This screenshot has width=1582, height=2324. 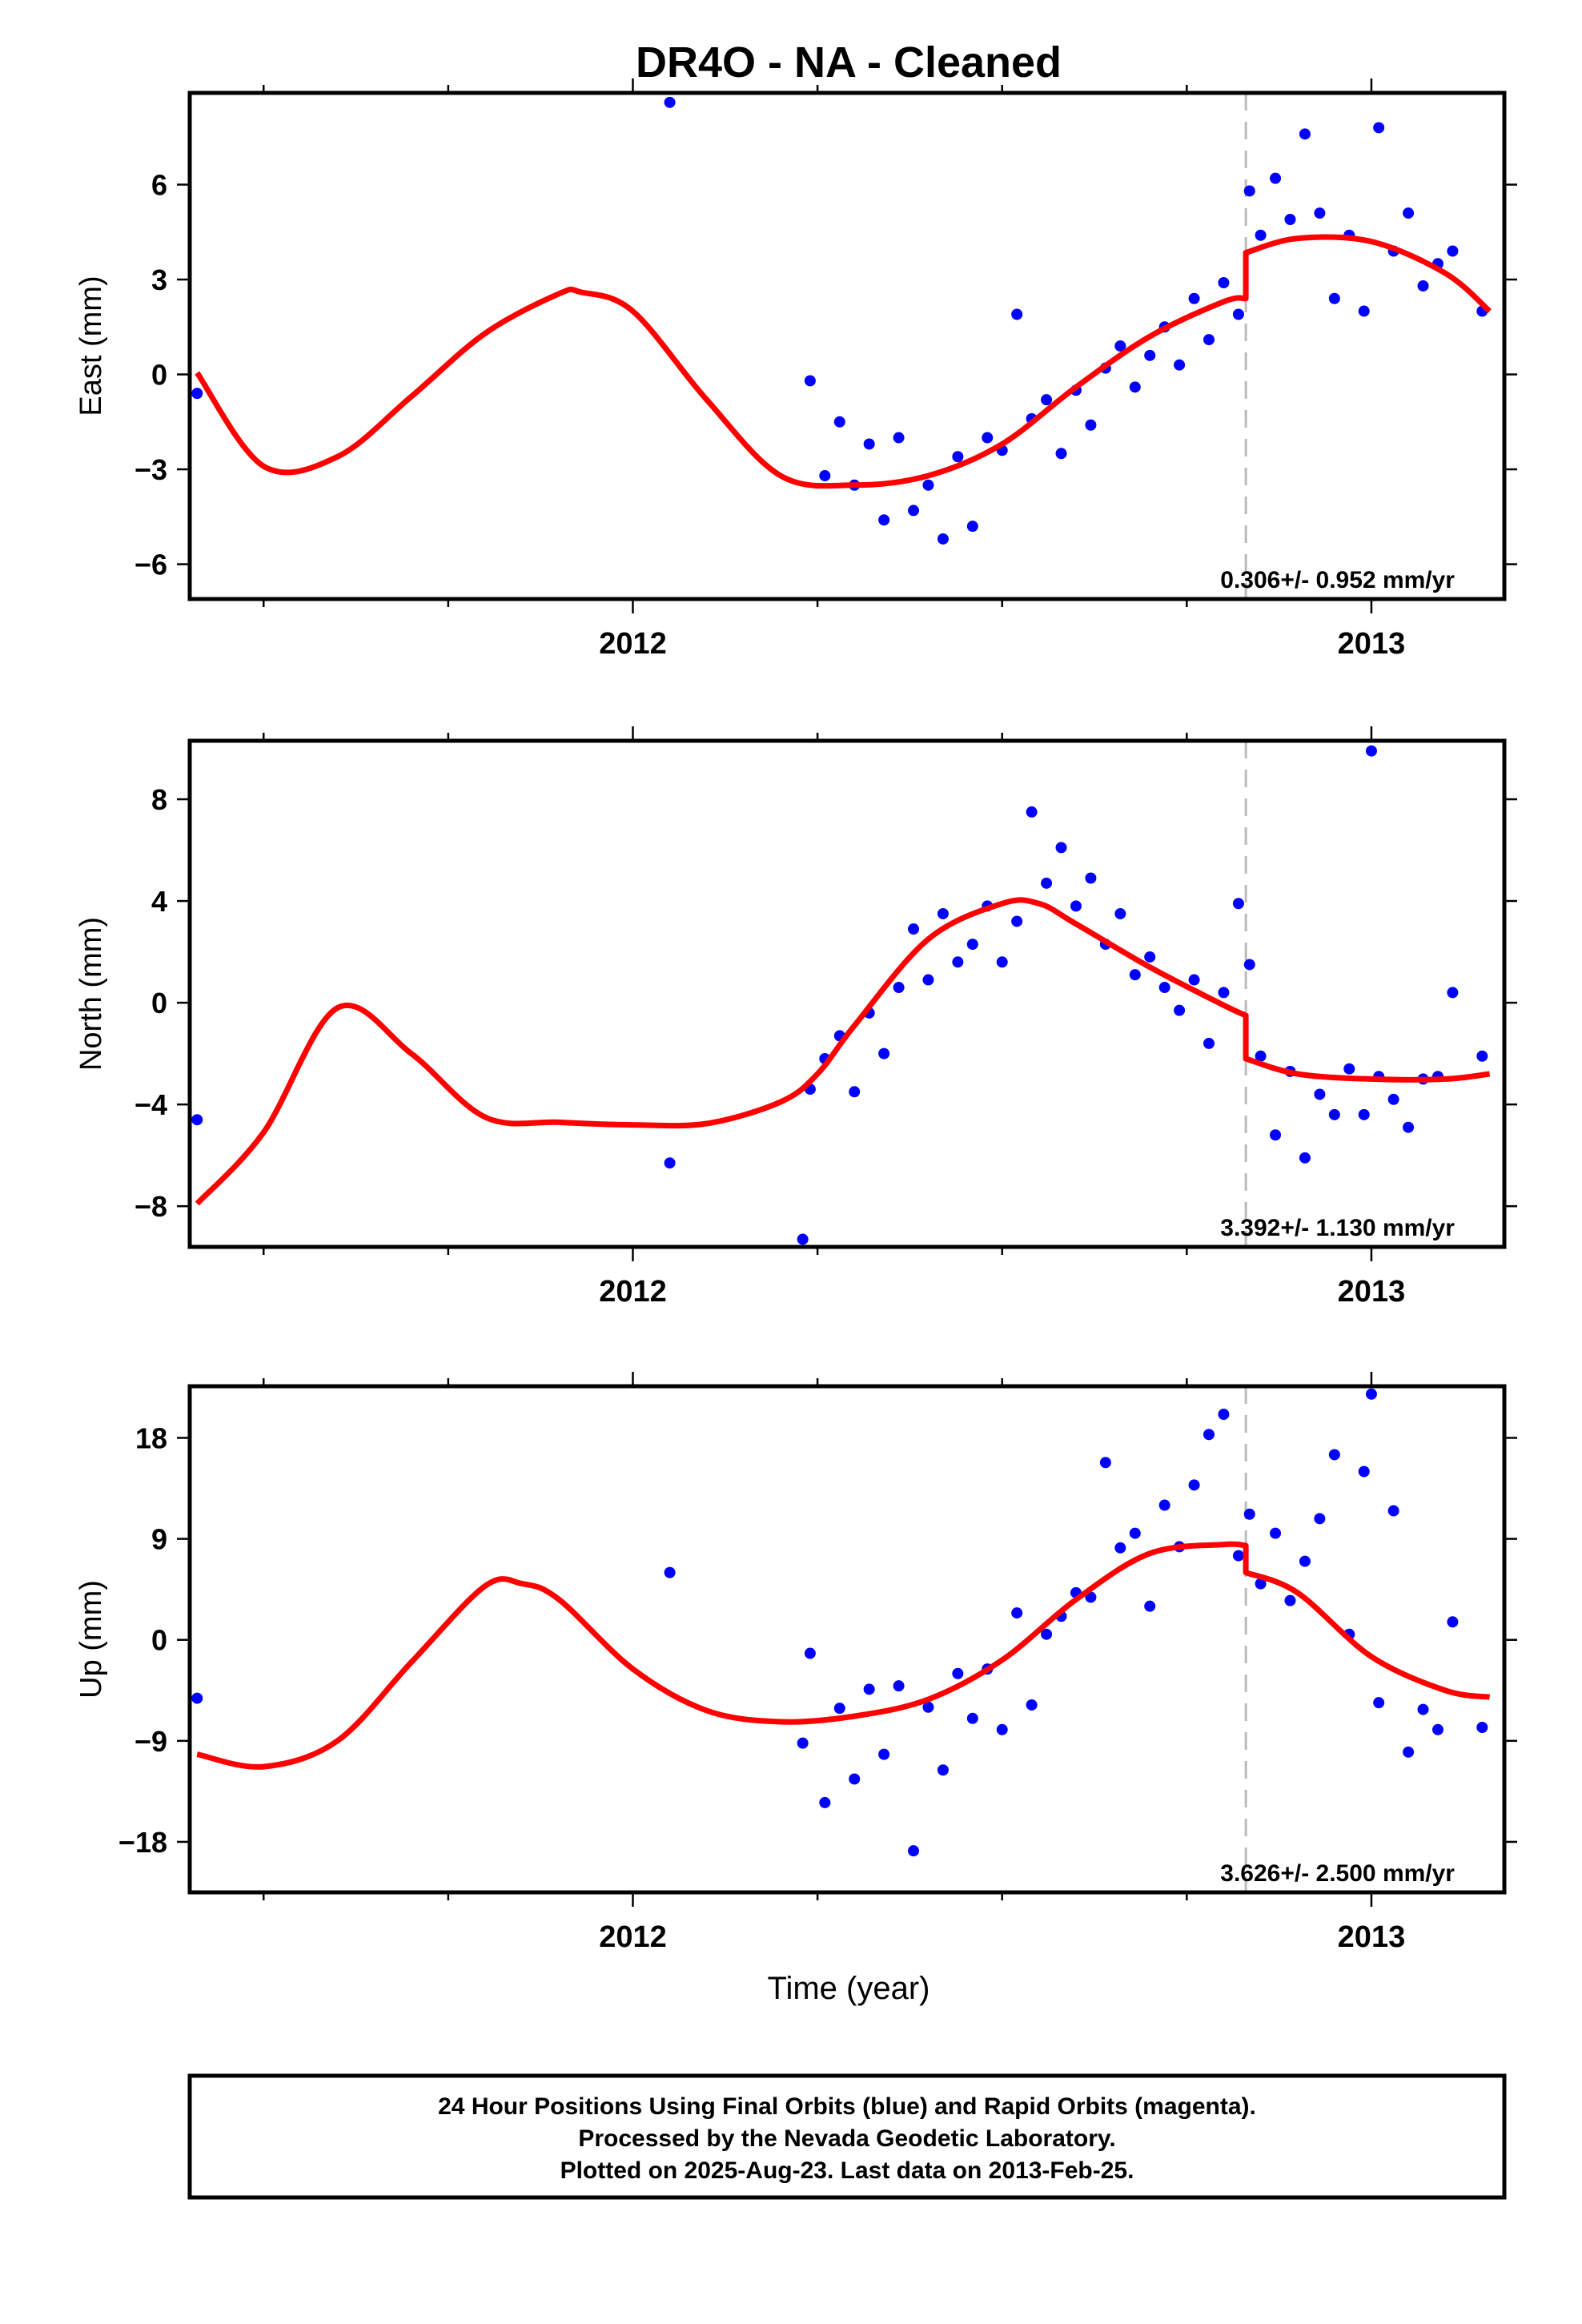 What do you see at coordinates (843, 1051) in the screenshot?
I see `north-model-curve` at bounding box center [843, 1051].